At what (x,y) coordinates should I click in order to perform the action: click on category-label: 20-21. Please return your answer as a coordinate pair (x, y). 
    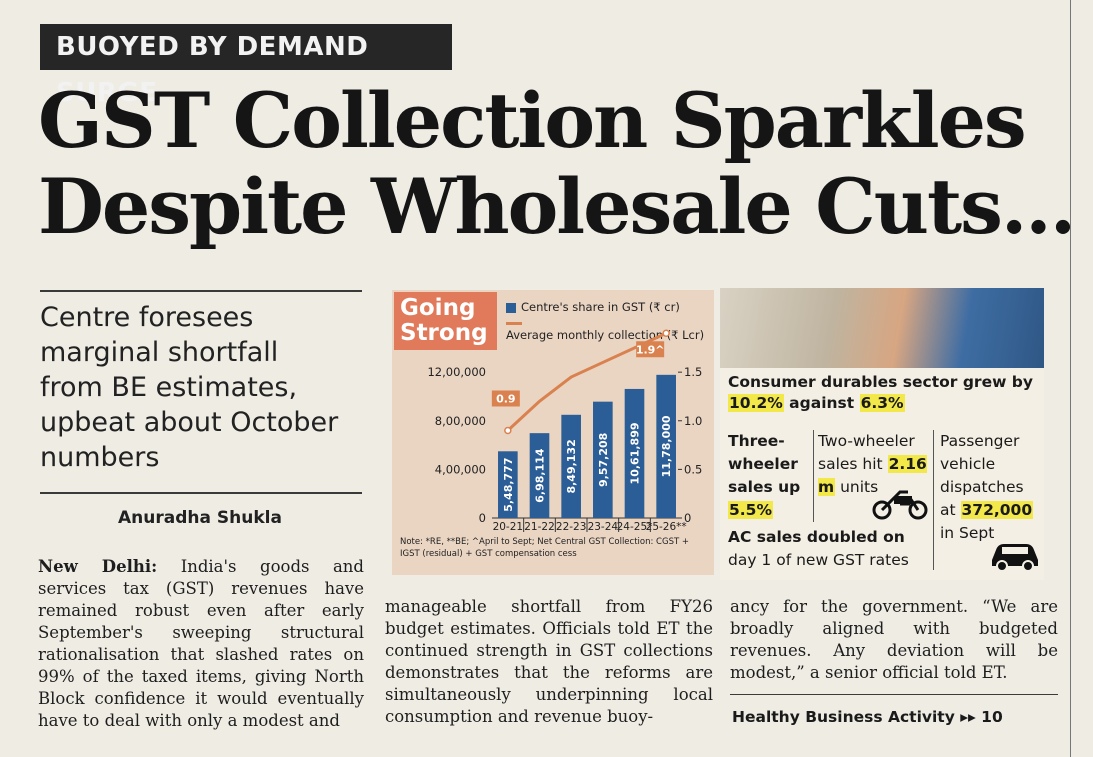
    Looking at the image, I should click on (508, 527).